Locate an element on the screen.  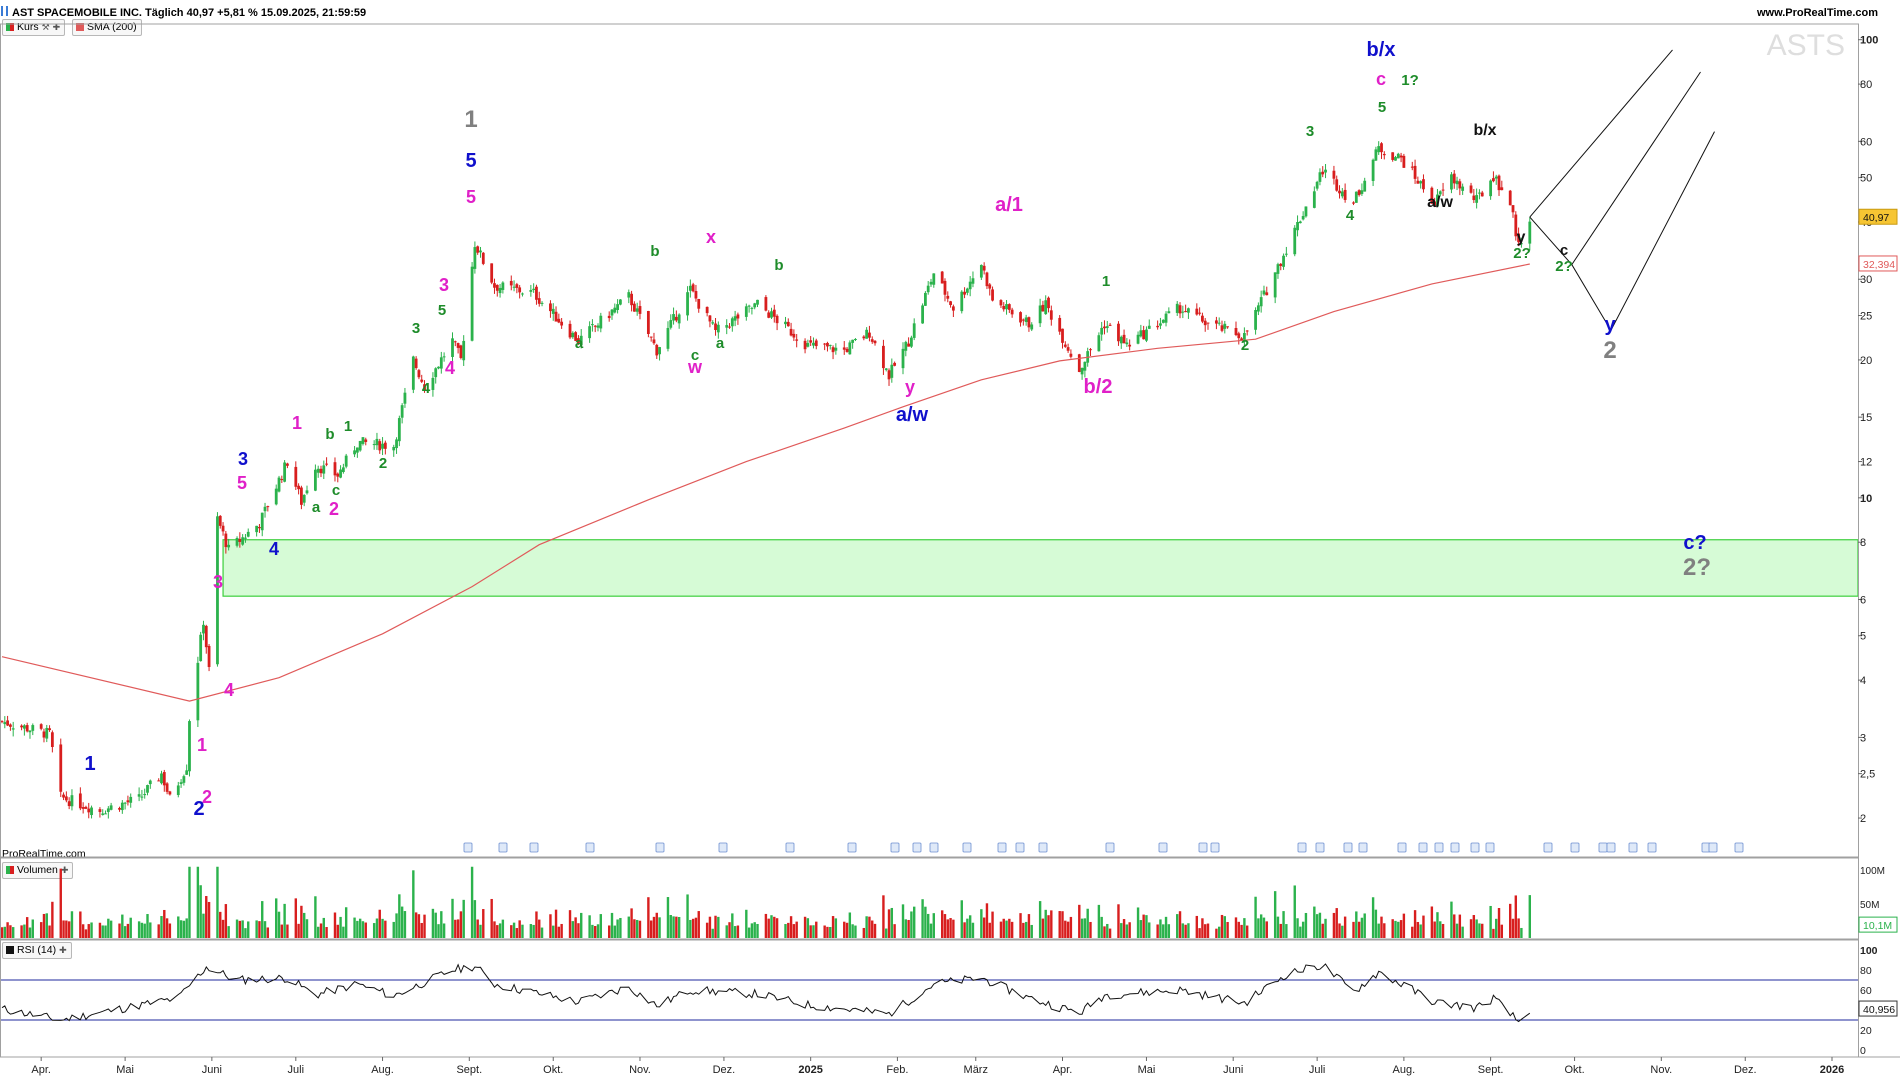
wrench-icon: ⚒ is located at coordinates (45, 27).